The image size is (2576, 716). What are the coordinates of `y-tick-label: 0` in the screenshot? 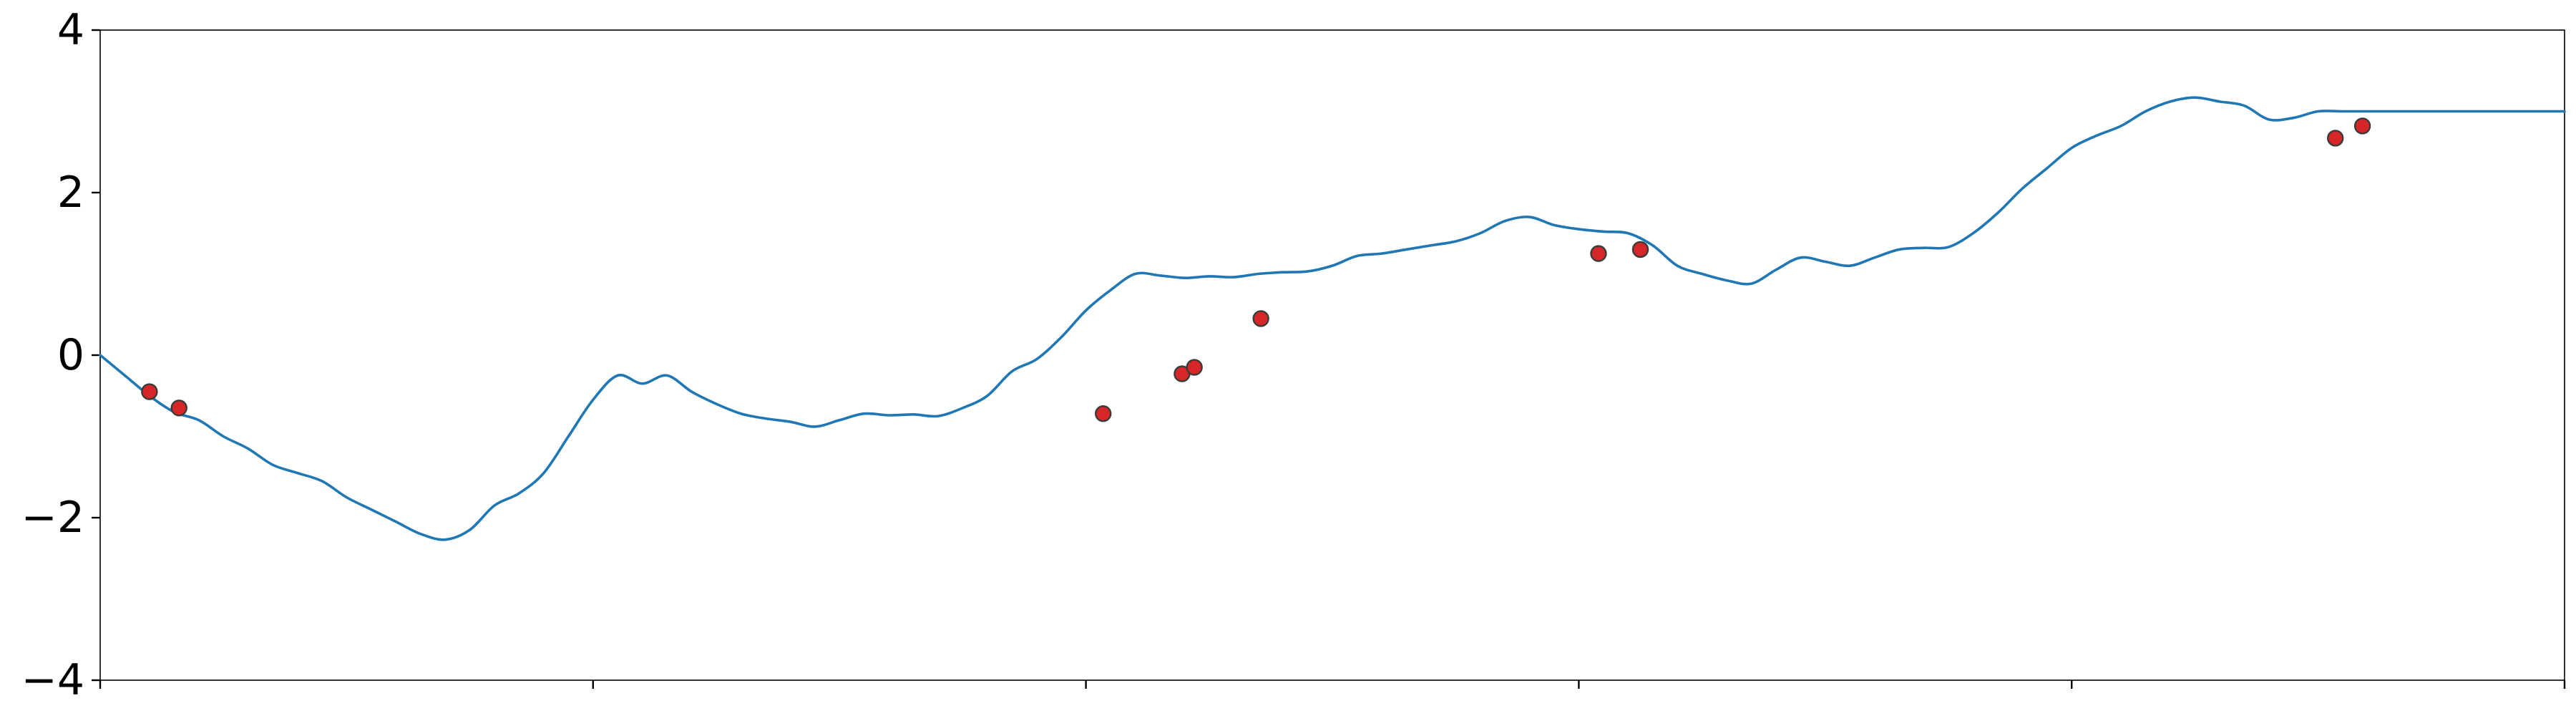 It's located at (70, 355).